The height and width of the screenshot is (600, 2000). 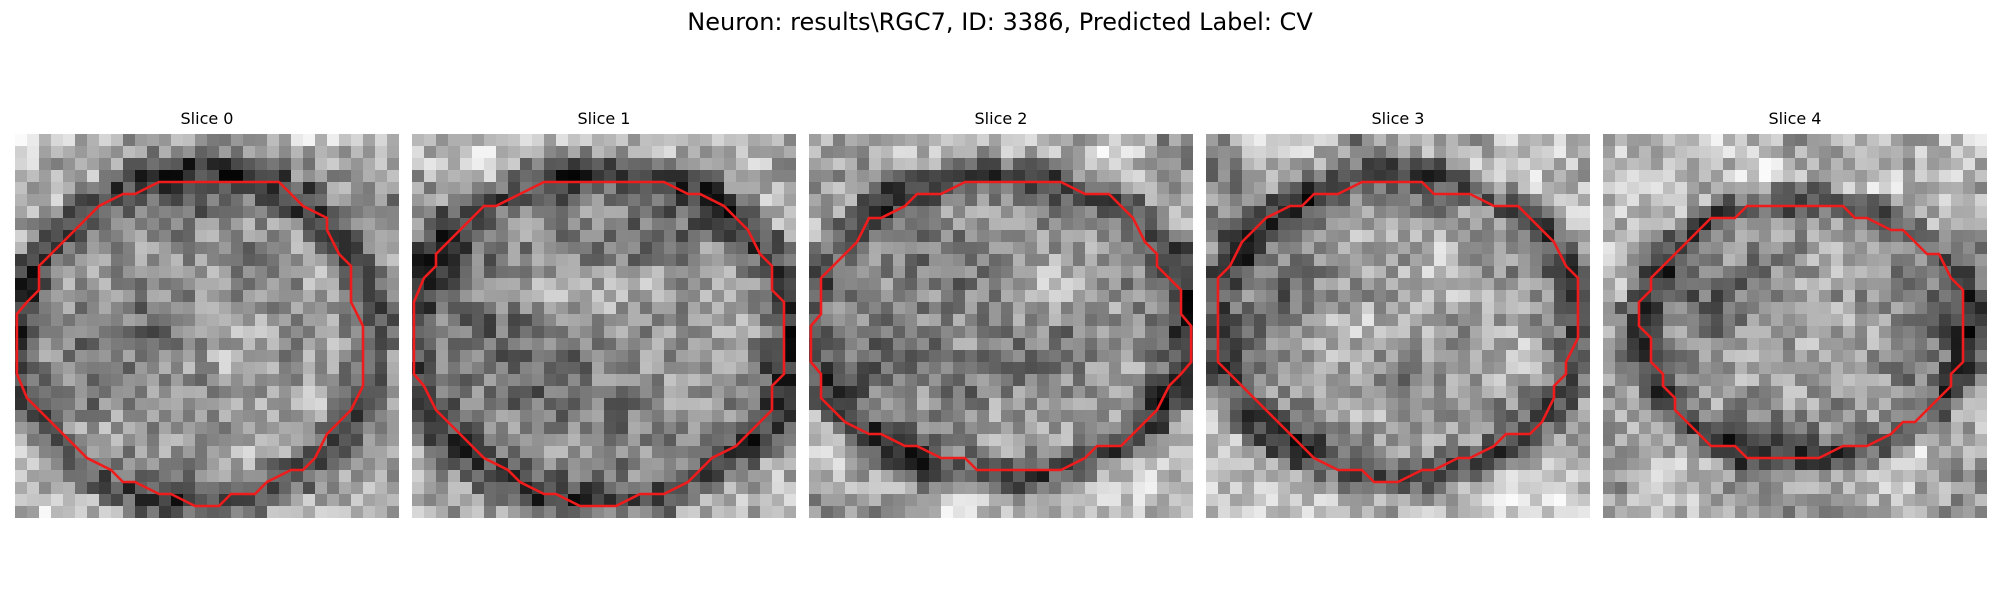 I want to click on slice-title-2: Slice 2, so click(x=1001, y=118).